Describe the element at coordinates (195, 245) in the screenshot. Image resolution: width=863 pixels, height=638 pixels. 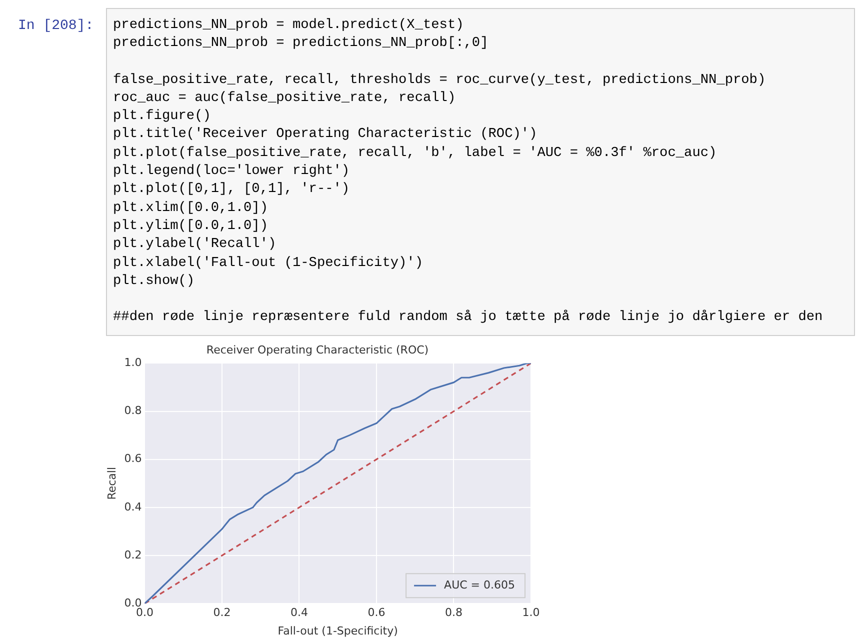
I see `text: plt.ylabel('Recall')` at that location.